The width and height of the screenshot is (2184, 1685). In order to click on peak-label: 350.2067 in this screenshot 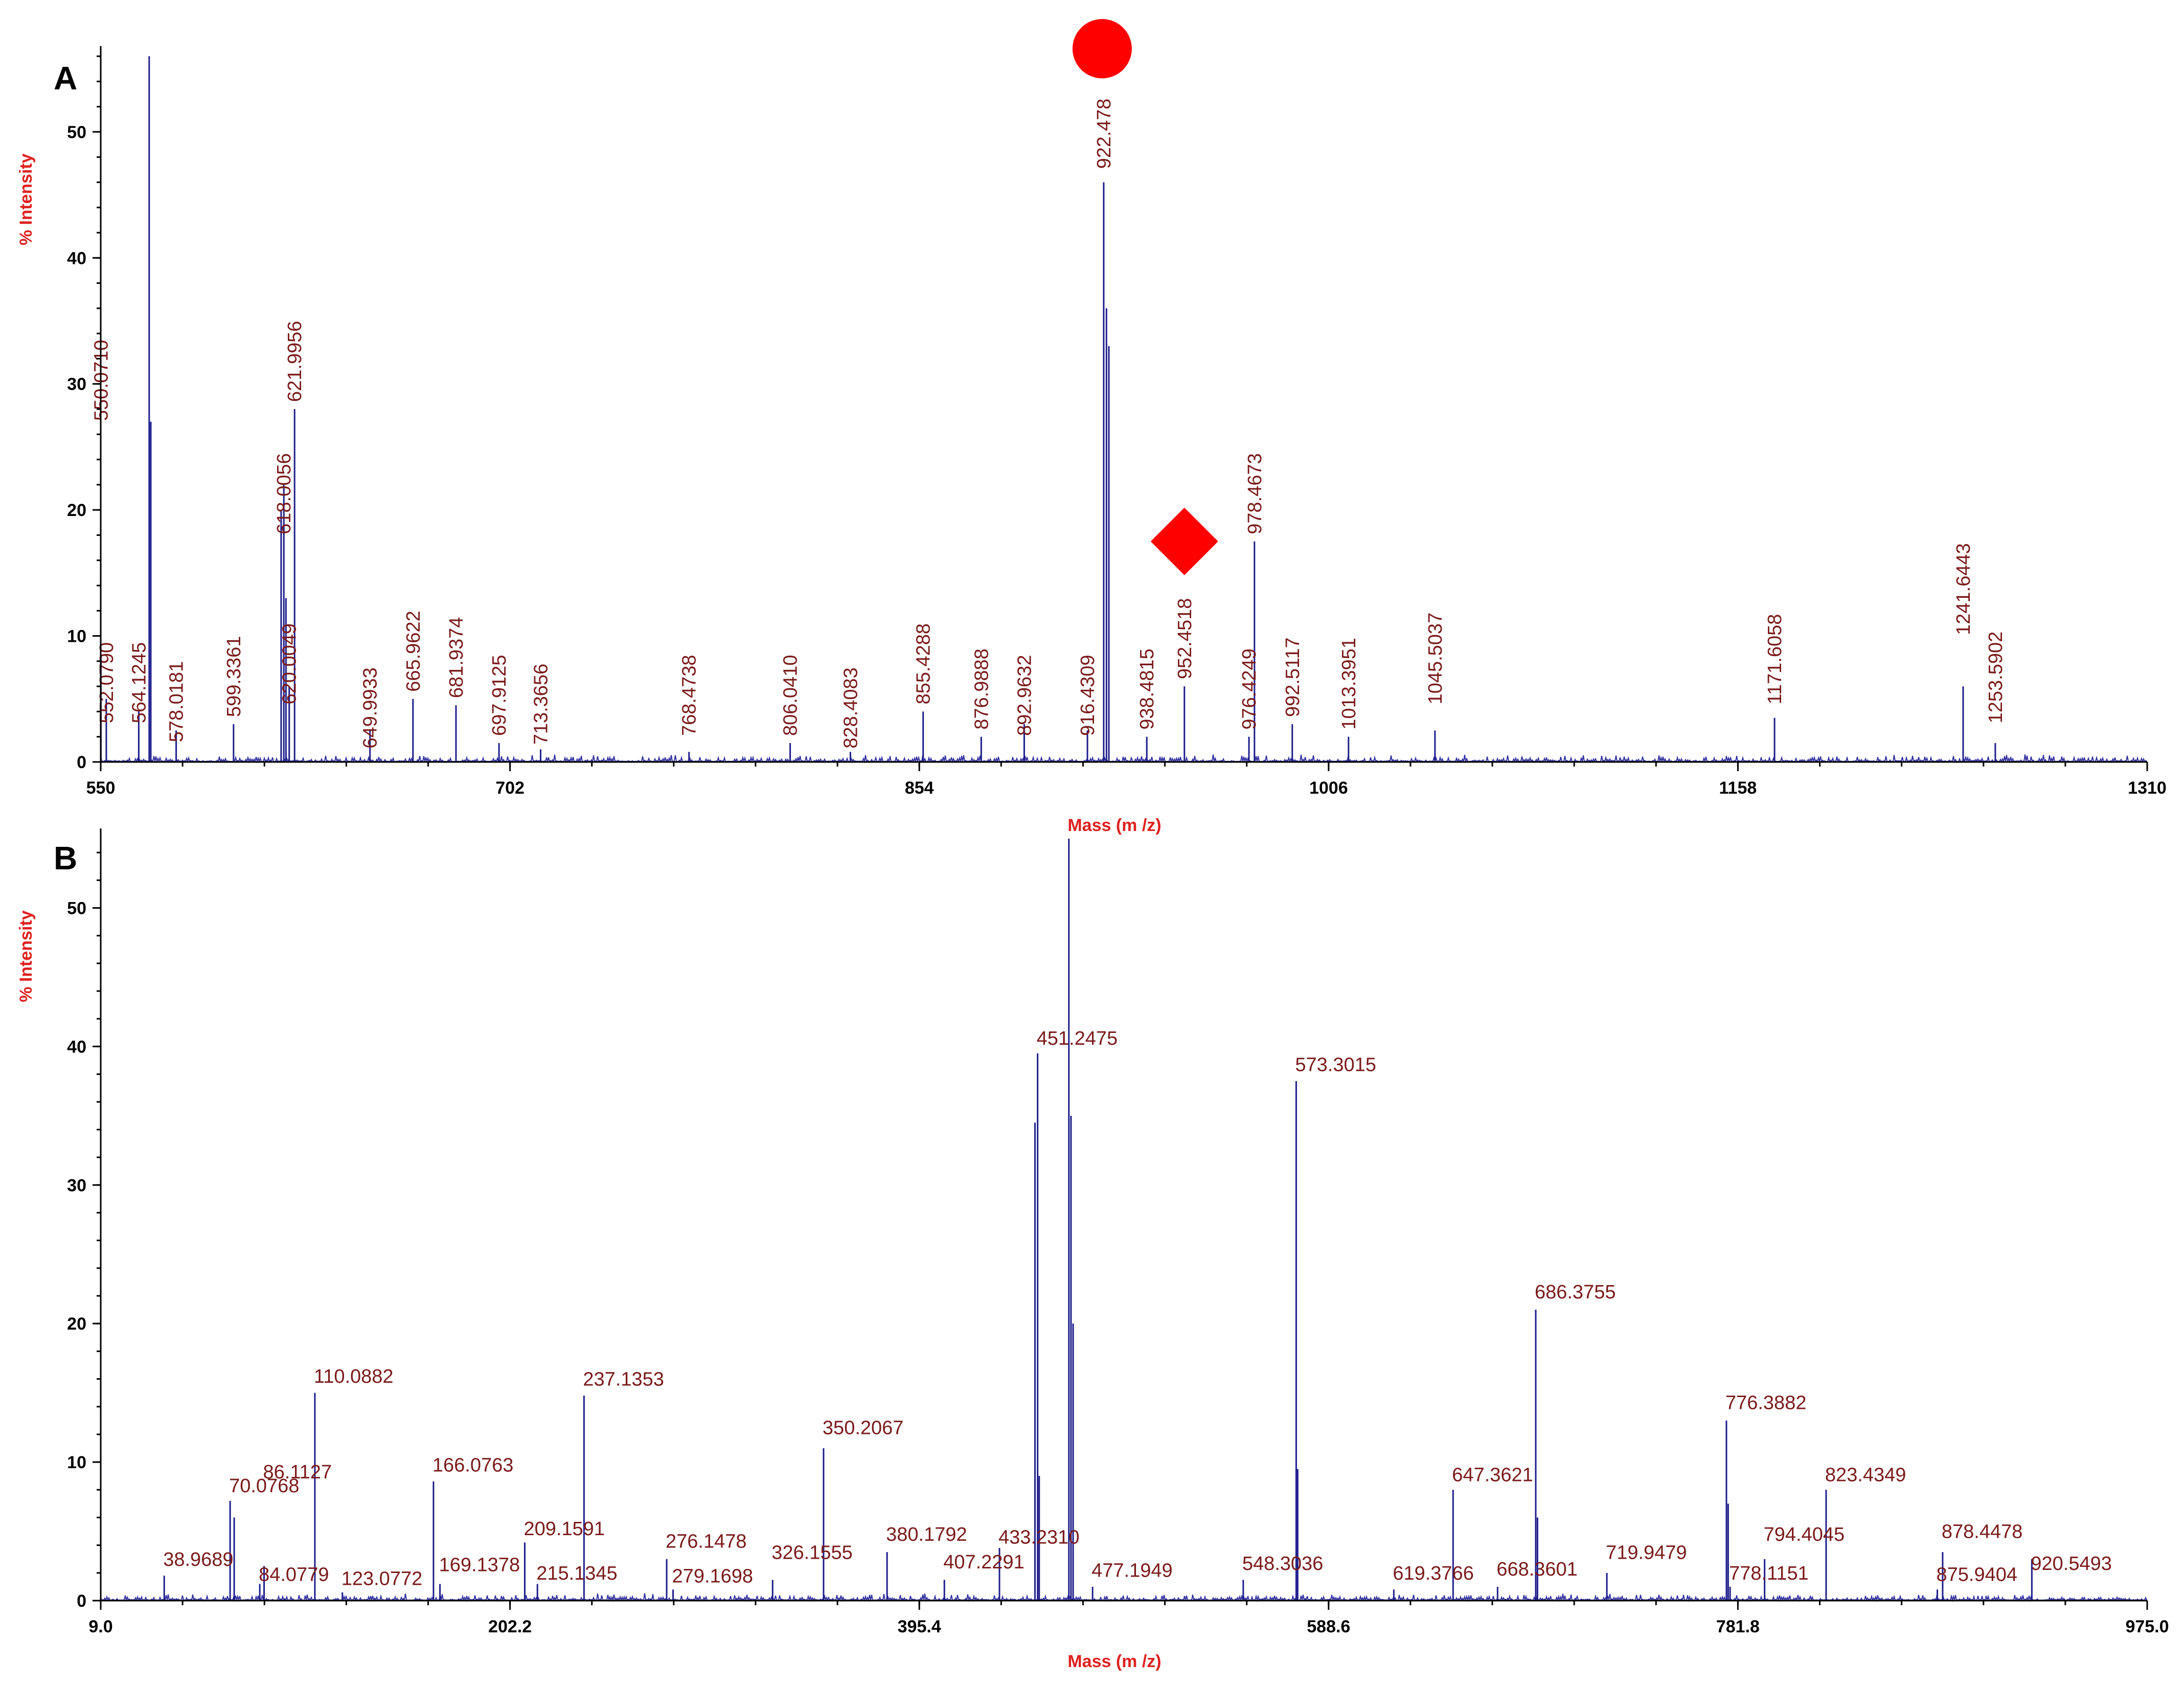, I will do `click(864, 1428)`.